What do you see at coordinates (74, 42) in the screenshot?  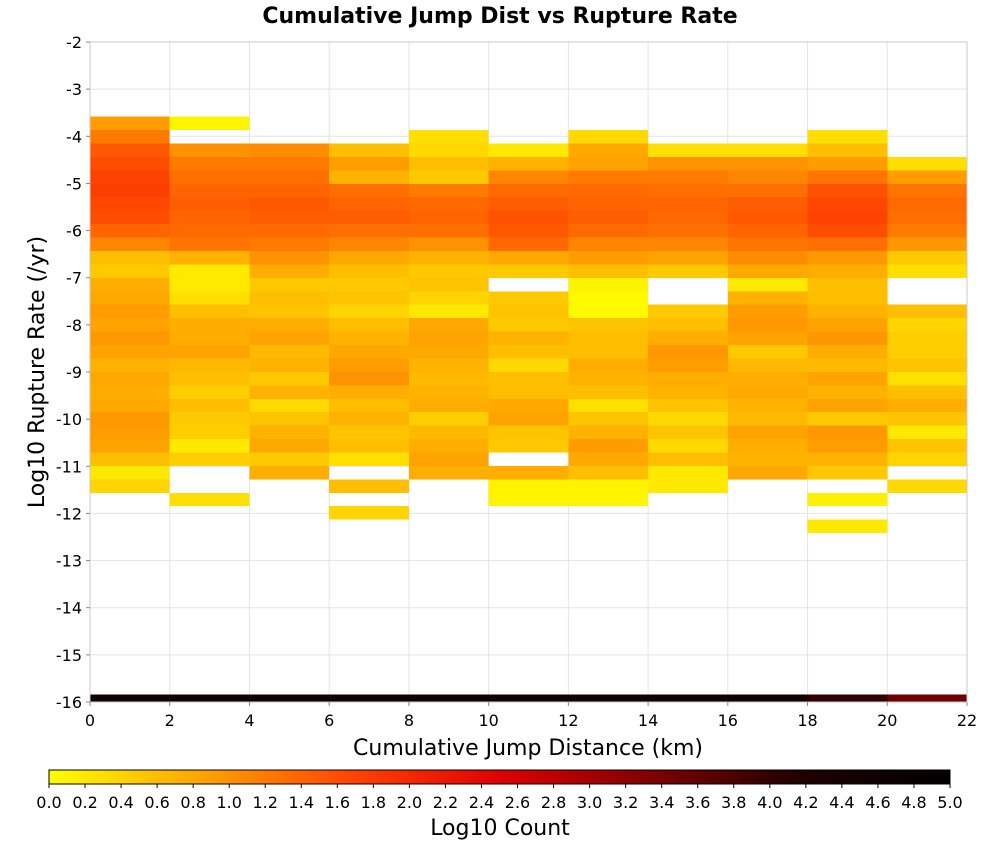 I see `y-tick-label: -2` at bounding box center [74, 42].